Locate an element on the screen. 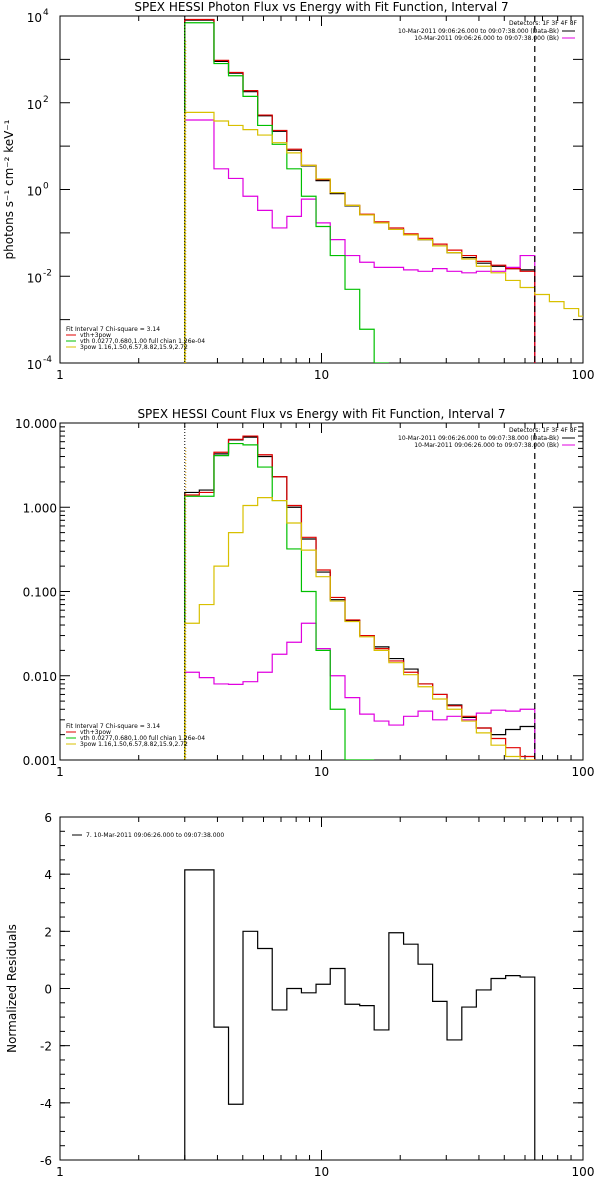 This screenshot has width=600, height=1200. y-tick-label: 10 -2 is located at coordinates (39, 276).